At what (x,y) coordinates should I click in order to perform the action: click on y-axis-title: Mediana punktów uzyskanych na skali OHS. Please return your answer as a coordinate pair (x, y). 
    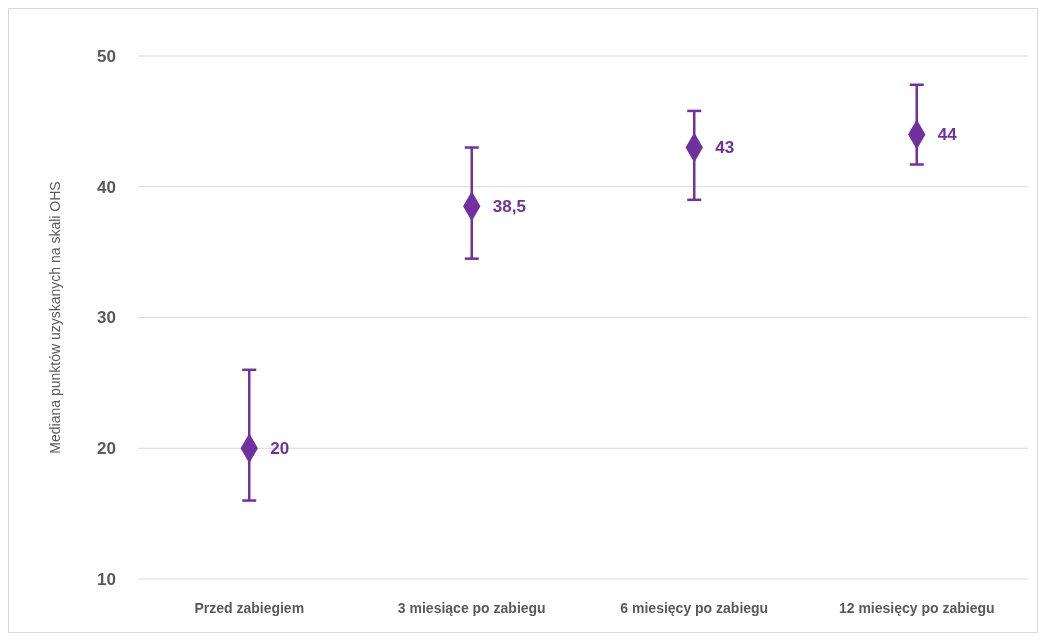
    Looking at the image, I should click on (55, 317).